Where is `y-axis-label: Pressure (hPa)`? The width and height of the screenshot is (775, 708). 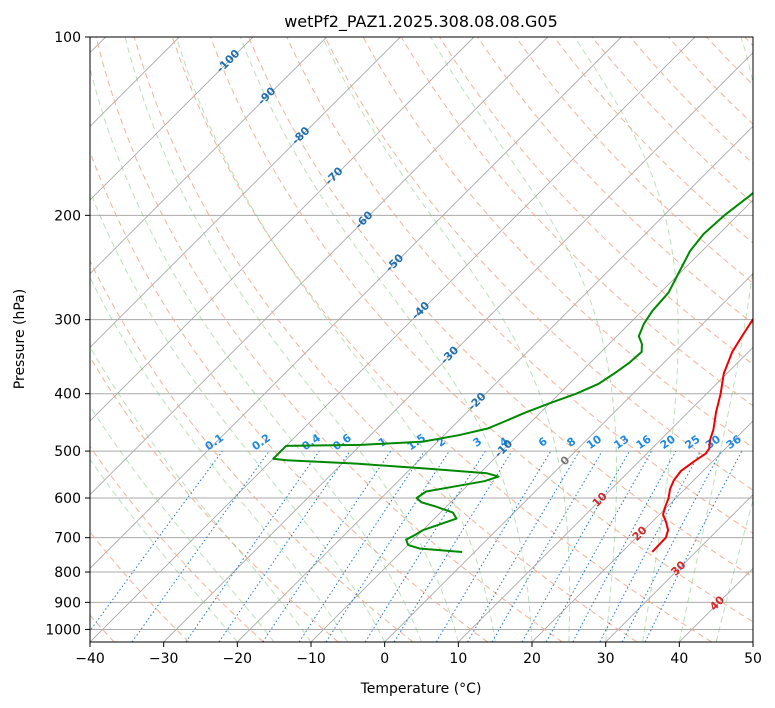 y-axis-label: Pressure (hPa) is located at coordinates (20, 339).